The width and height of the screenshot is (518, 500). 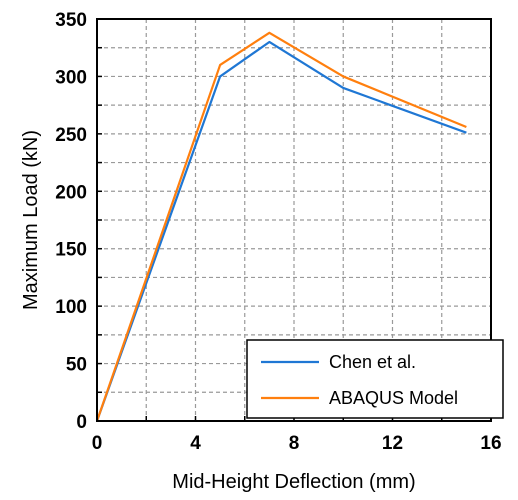 What do you see at coordinates (97, 443) in the screenshot?
I see `x-tick-label: 0` at bounding box center [97, 443].